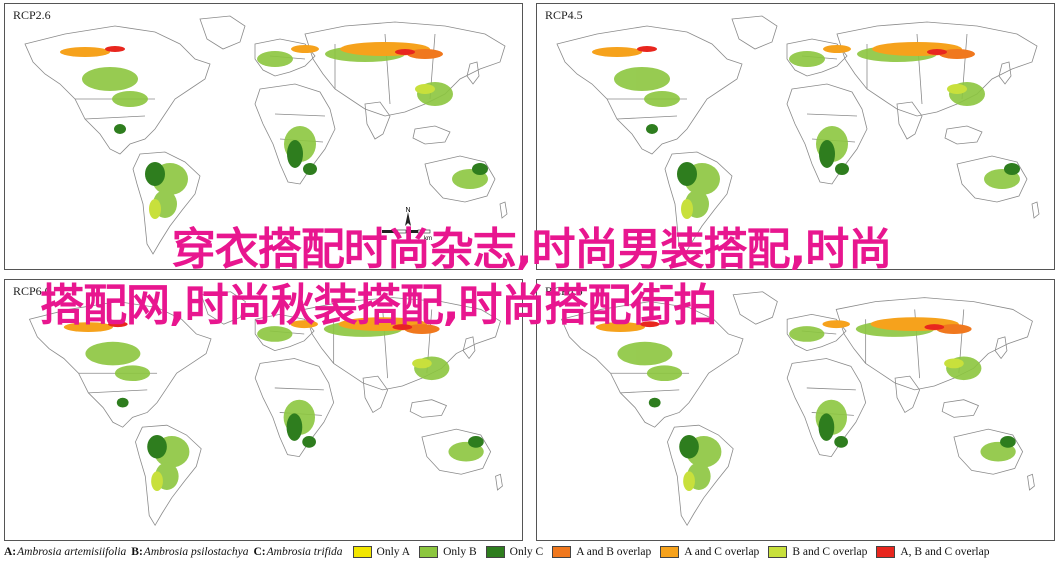 This screenshot has height=563, width=1063. I want to click on panel-label: RCP8.5, so click(564, 291).